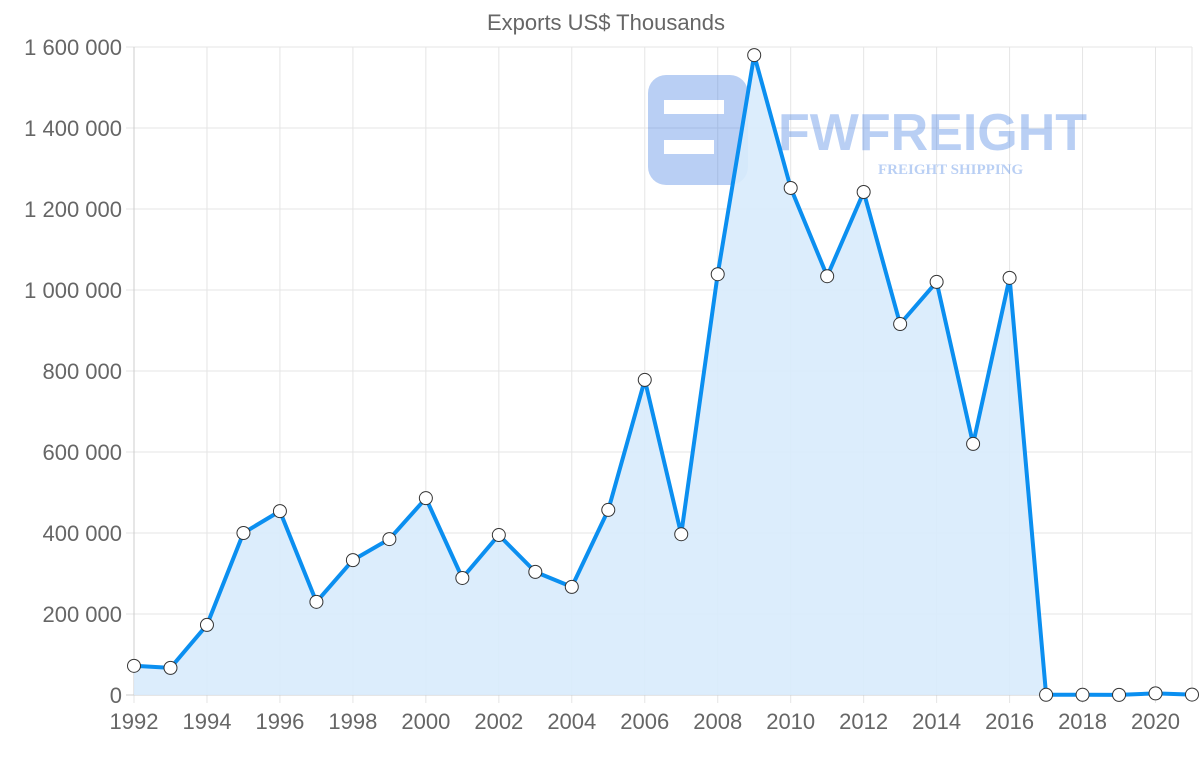  Describe the element at coordinates (73, 47) in the screenshot. I see `y-tick-label: 1 600 000` at that location.